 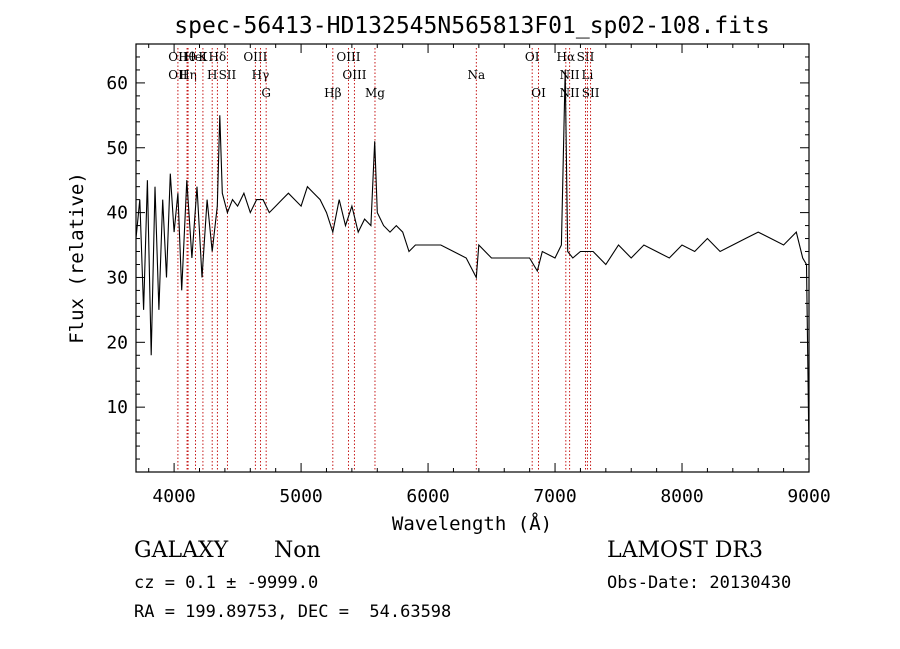 What do you see at coordinates (117, 148) in the screenshot?
I see `y-tick-label: 50` at bounding box center [117, 148].